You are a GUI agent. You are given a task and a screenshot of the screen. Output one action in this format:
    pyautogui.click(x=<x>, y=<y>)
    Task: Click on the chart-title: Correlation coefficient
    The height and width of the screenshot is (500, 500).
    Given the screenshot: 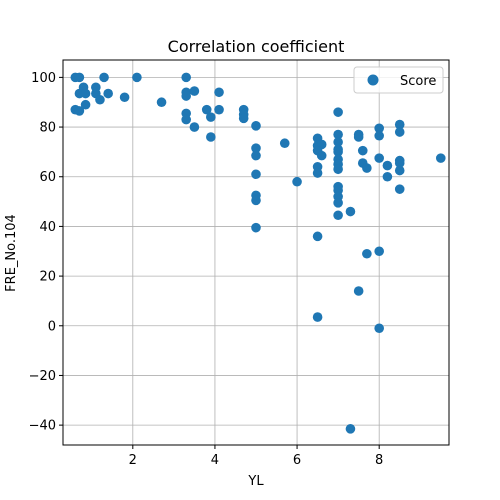 What is the action you would take?
    pyautogui.click(x=256, y=46)
    